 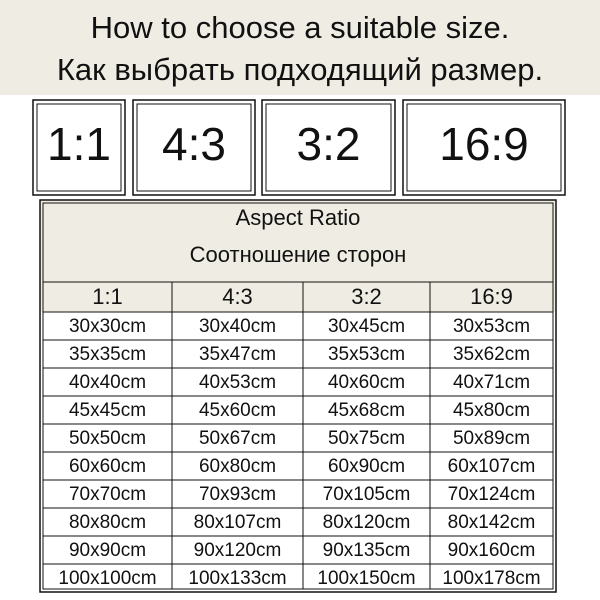 I want to click on cell: 80x80cm, so click(x=107, y=522).